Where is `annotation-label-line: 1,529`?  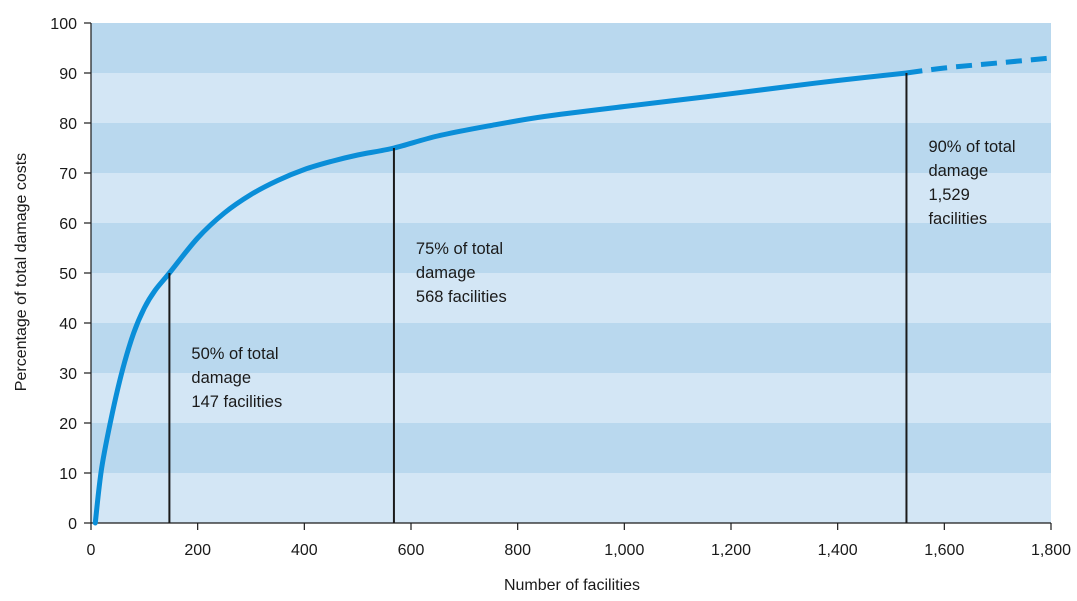 annotation-label-line: 1,529 is located at coordinates (948, 195).